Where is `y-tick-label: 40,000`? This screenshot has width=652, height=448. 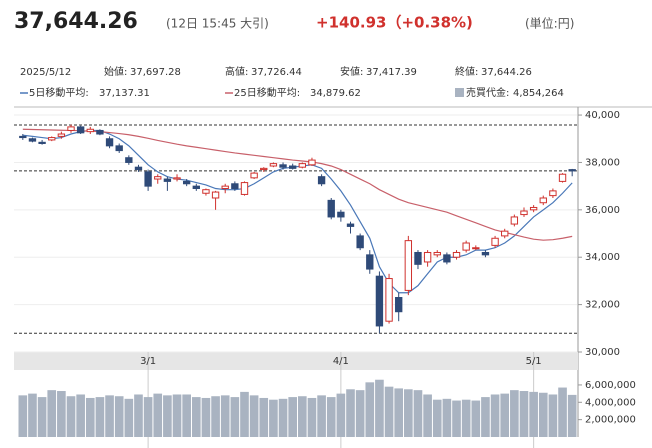 y-tick-label: 40,000 is located at coordinates (602, 115).